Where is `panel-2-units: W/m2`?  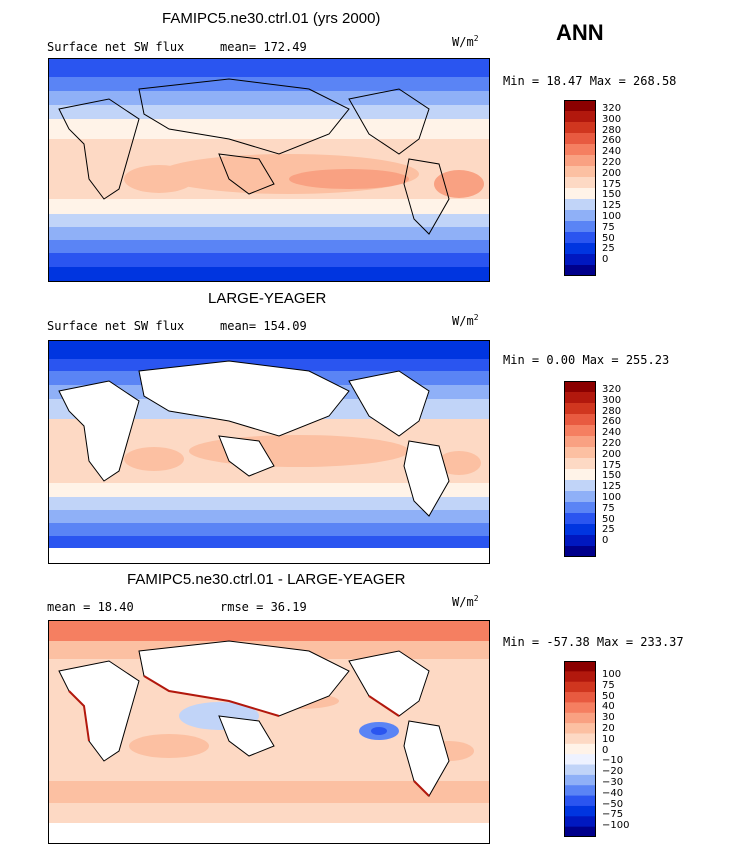 panel-2-units: W/m2 is located at coordinates (465, 320).